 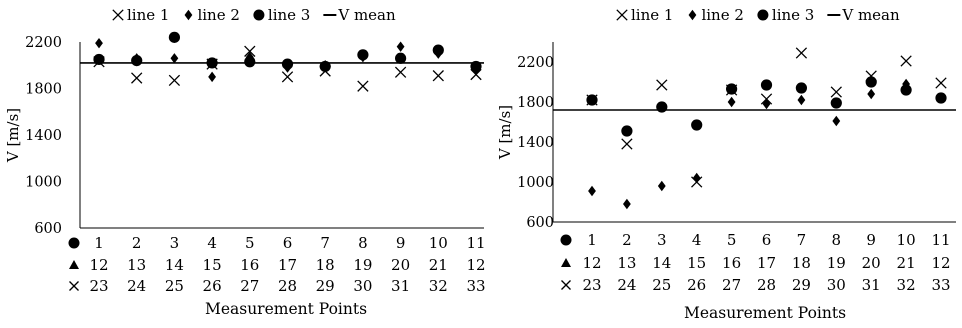 I want to click on x-axis-label: Measurement Points, so click(x=286, y=309).